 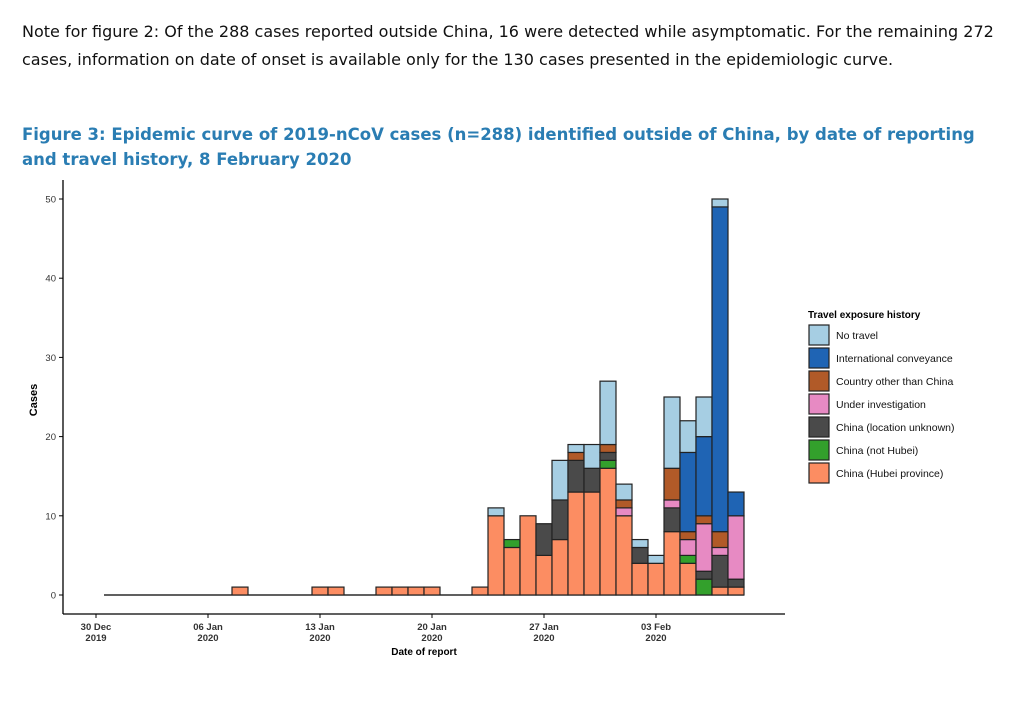 What do you see at coordinates (895, 428) in the screenshot?
I see `legend-label: China (location unknown)` at bounding box center [895, 428].